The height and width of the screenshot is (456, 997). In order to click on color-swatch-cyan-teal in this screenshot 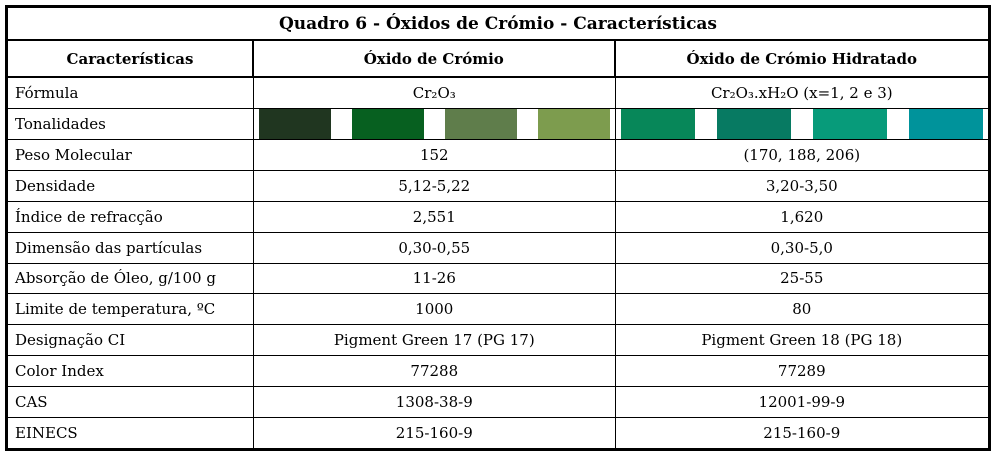, I will do `click(945, 123)`.